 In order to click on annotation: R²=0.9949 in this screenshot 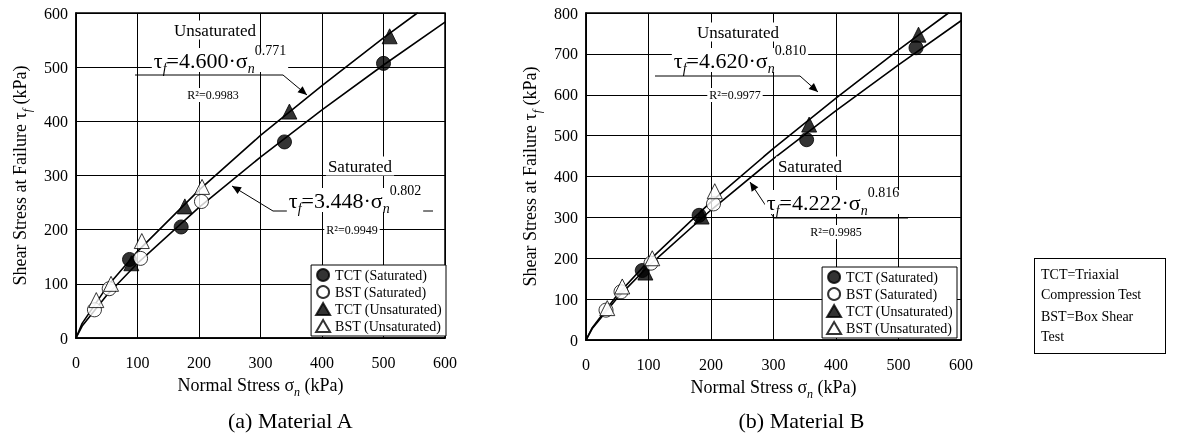, I will do `click(352, 230)`.